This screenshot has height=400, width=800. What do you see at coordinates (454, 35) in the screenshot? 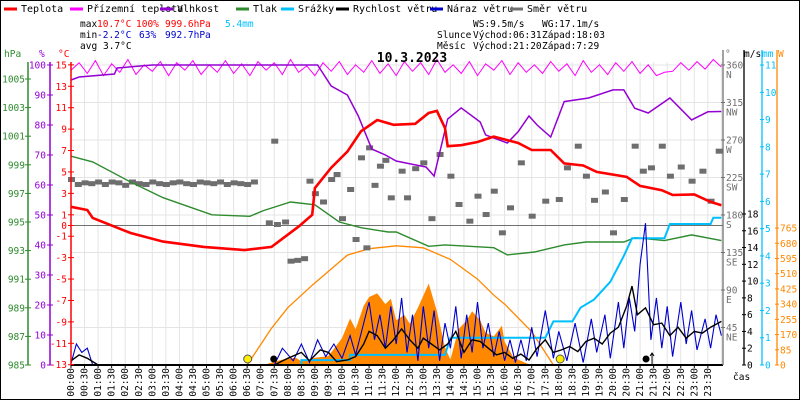
I see `sun-label: Slunce` at bounding box center [454, 35].